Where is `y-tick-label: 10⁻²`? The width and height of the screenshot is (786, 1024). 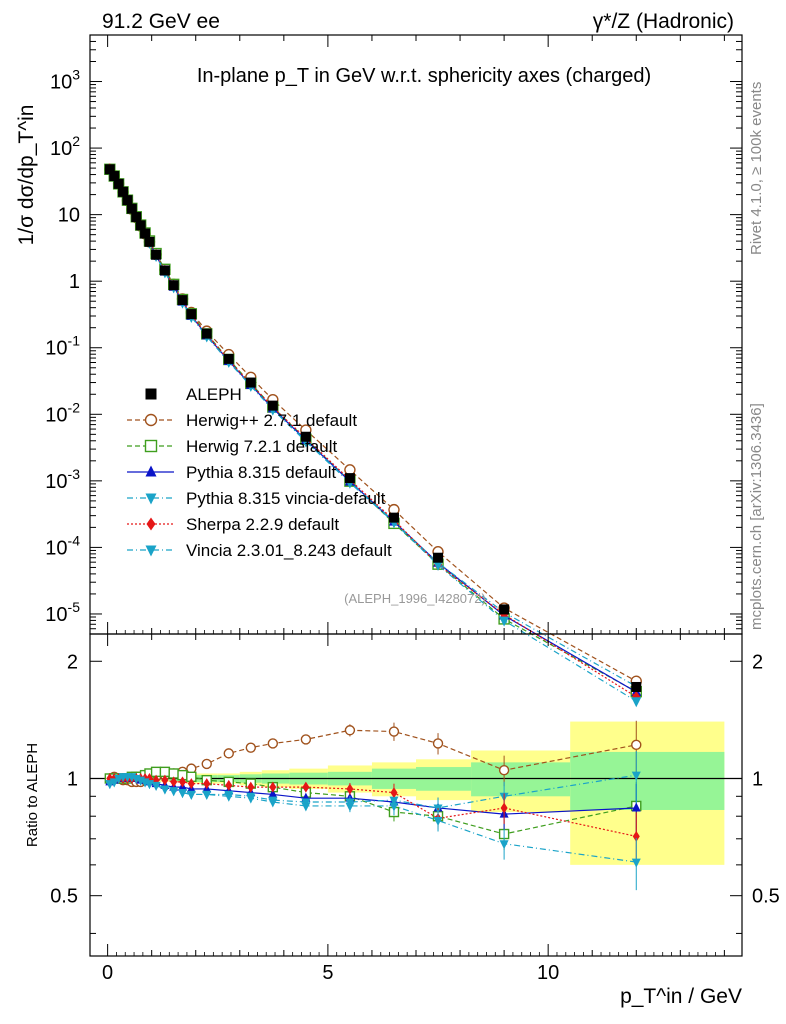 y-tick-label: 10⁻² is located at coordinates (62, 412).